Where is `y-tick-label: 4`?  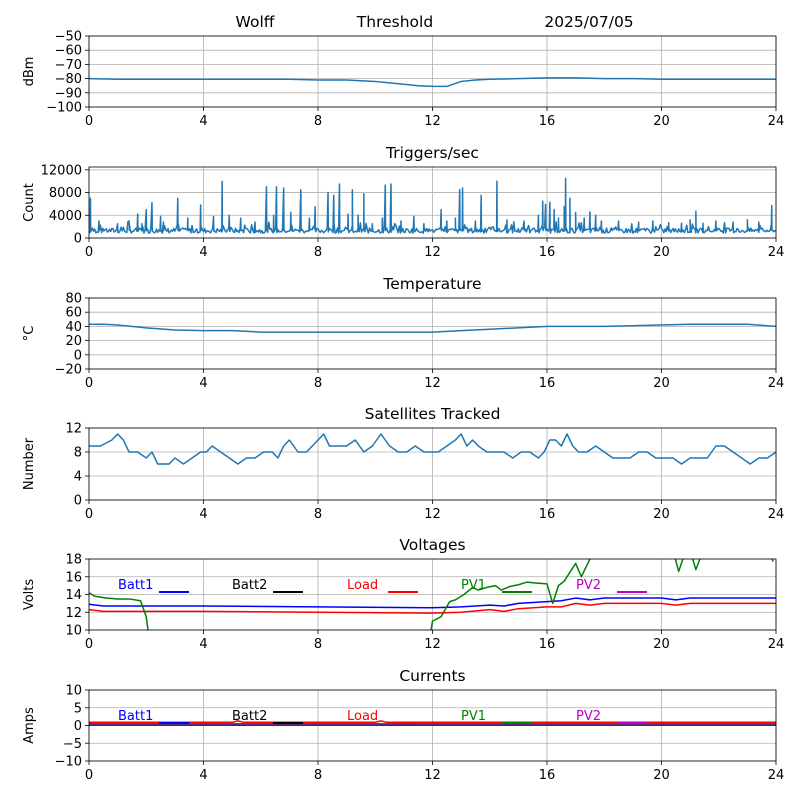
y-tick-label: 4 is located at coordinates (78, 477).